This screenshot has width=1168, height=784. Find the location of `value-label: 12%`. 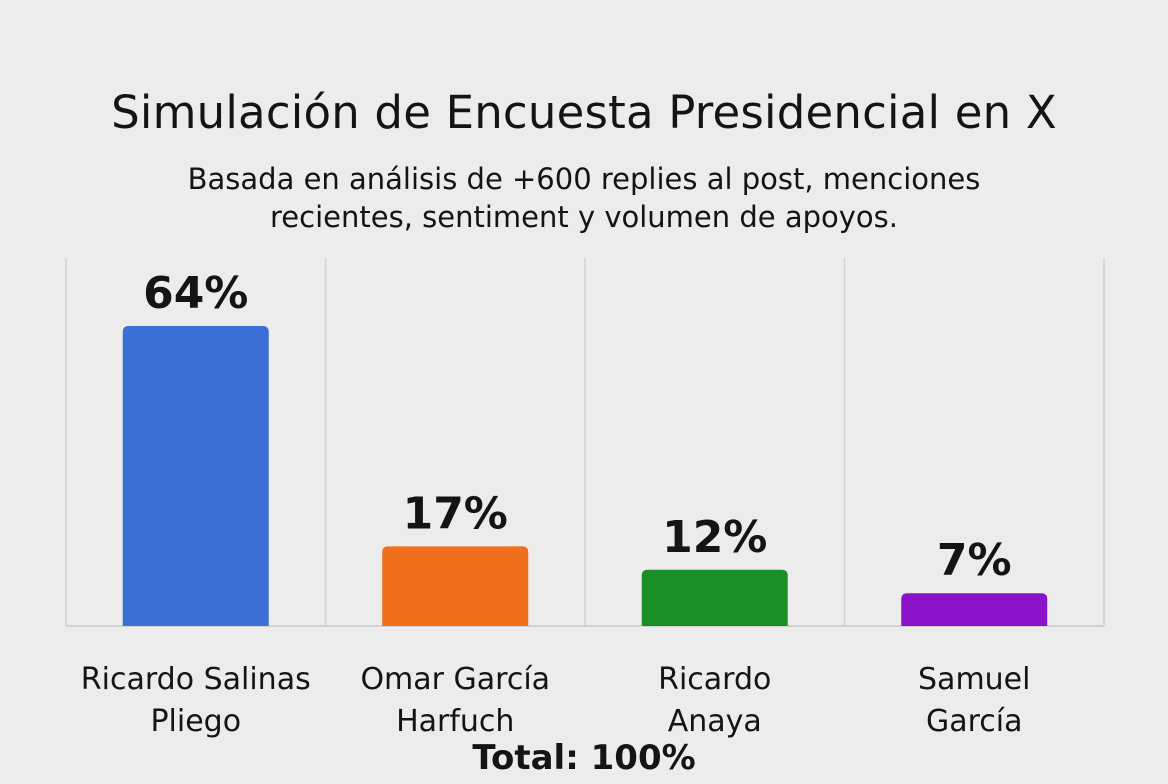

value-label: 12% is located at coordinates (714, 537).